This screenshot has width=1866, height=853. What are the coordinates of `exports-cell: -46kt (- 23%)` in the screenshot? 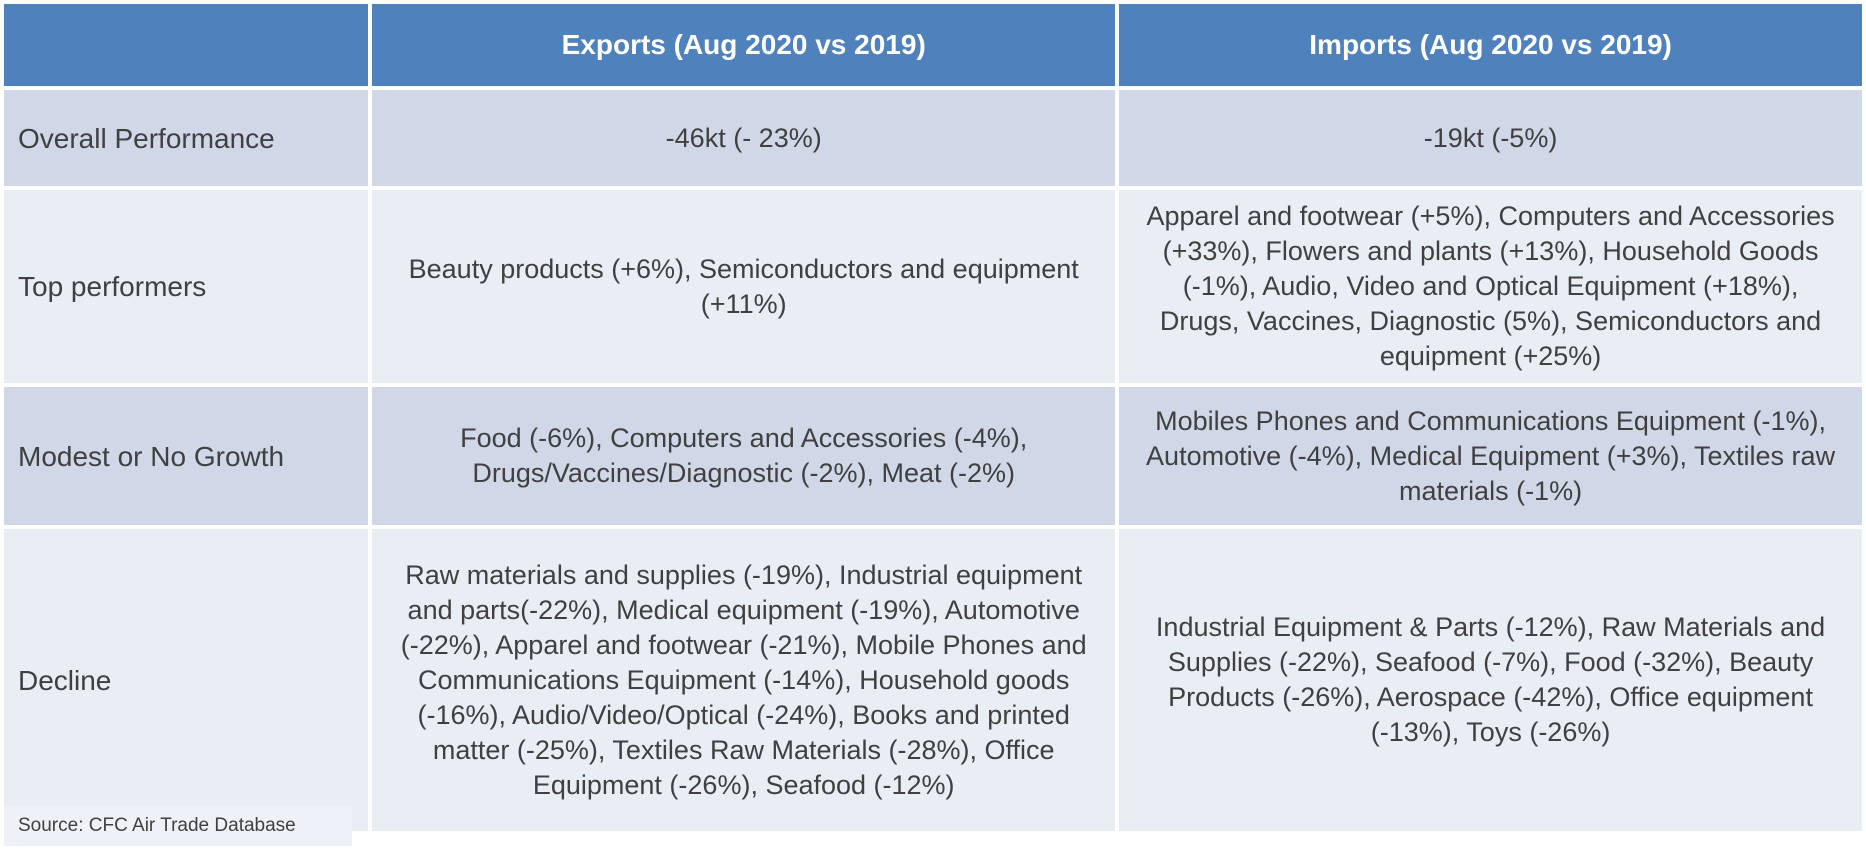 It's located at (744, 138).